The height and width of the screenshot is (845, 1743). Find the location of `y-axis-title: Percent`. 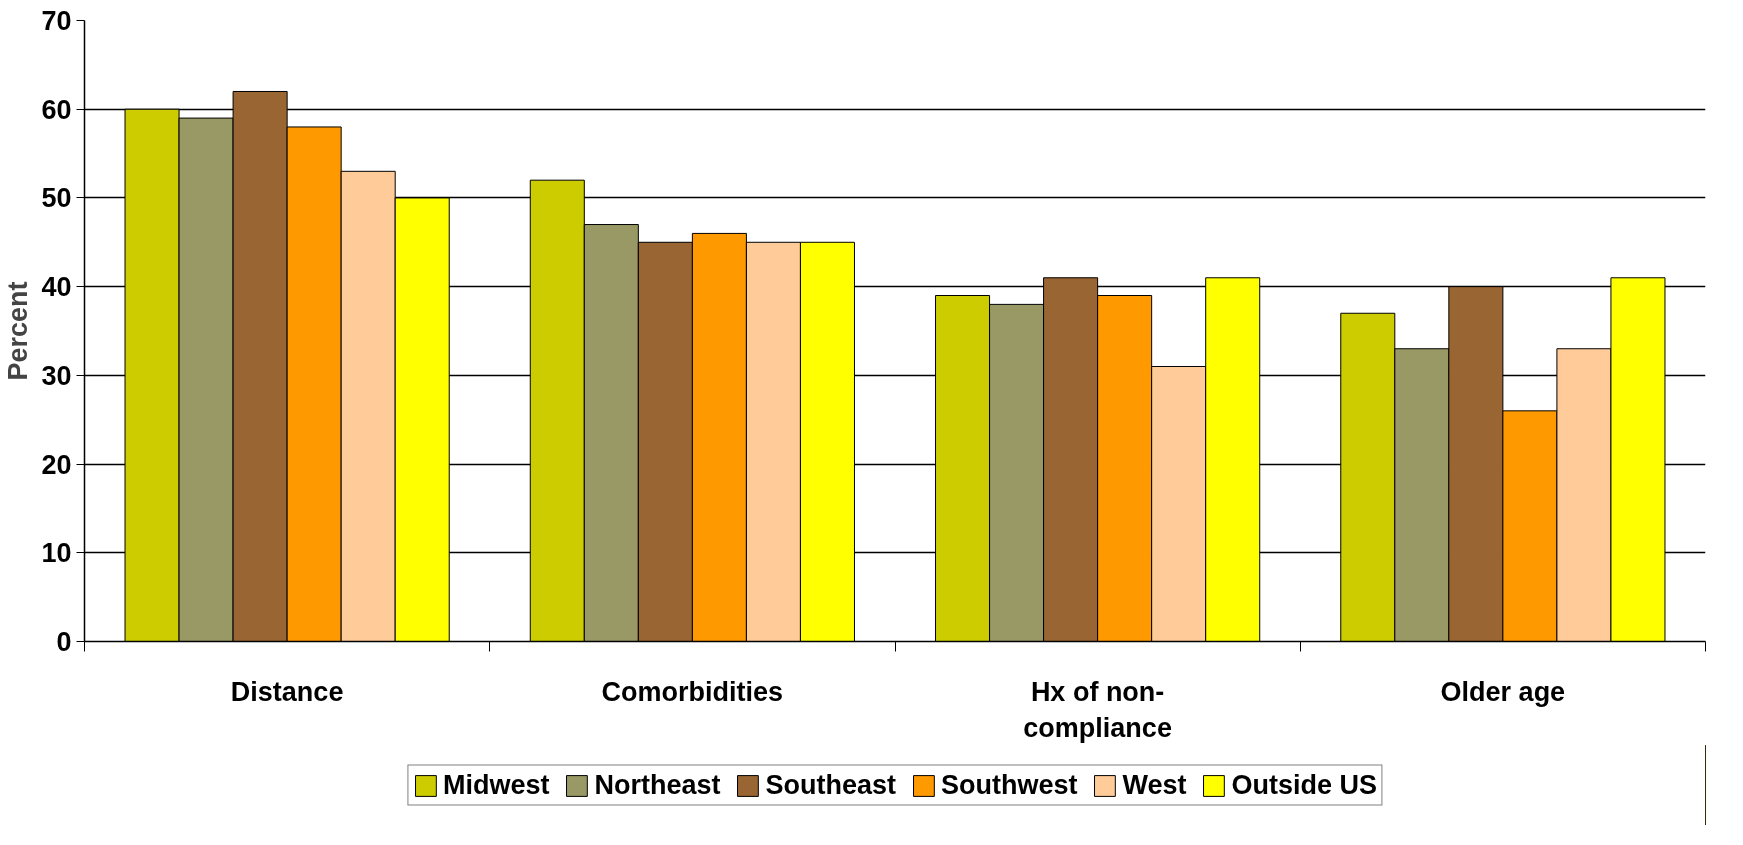

y-axis-title: Percent is located at coordinates (18, 331).